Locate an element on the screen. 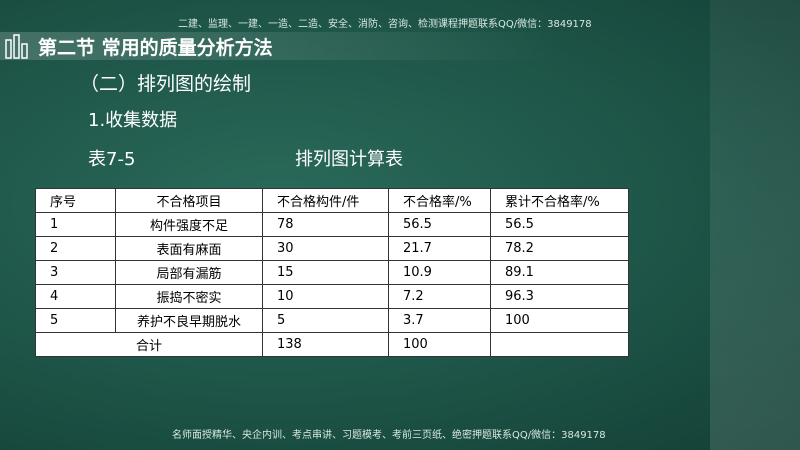 The width and height of the screenshot is (800, 450). table-row: 序号 不合格项目 不合格构件/件 不合格率/% 累计不合格率/% is located at coordinates (332, 200).